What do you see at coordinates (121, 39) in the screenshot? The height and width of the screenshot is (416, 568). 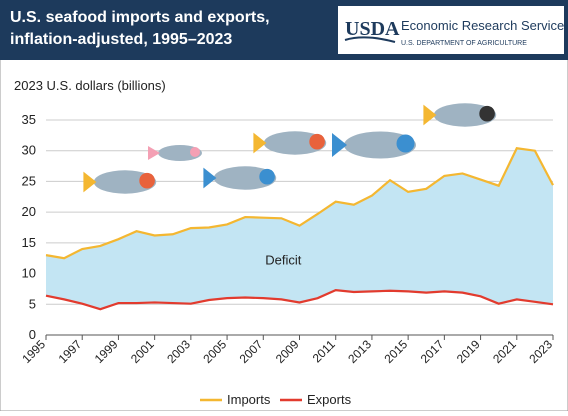 I see `chart-title: inflation-adjusted, 1995–2023` at bounding box center [121, 39].